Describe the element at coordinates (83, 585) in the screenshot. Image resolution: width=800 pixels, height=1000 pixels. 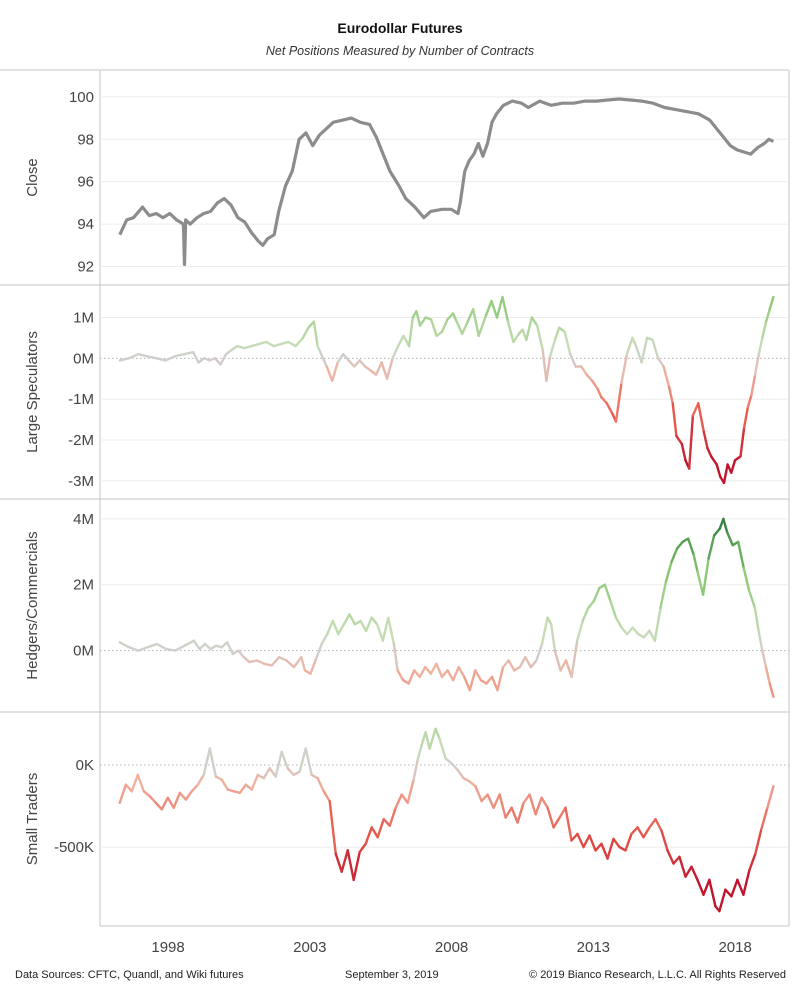
I see `y-tick-label: 2M` at that location.